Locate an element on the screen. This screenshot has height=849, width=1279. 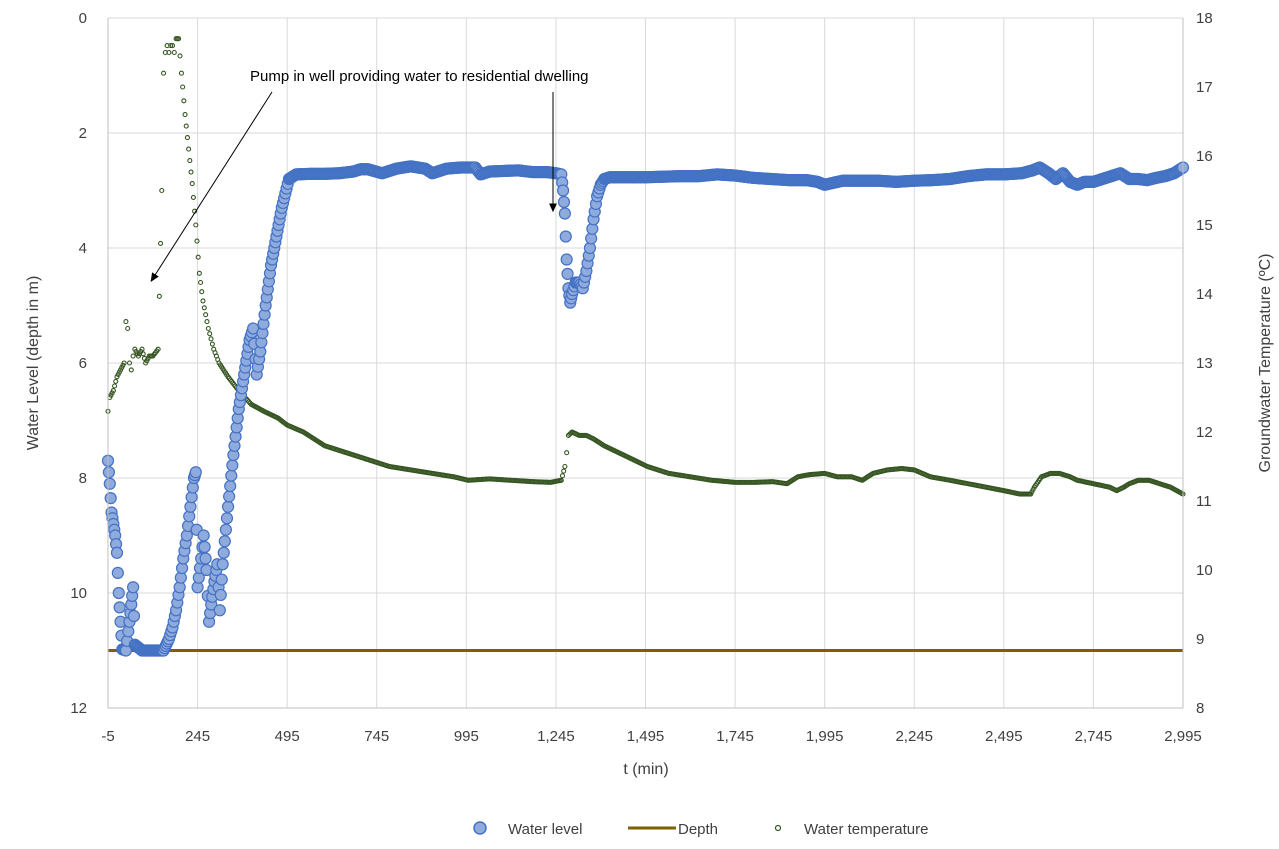
y-right-tick-label: 14 is located at coordinates (1204, 294).